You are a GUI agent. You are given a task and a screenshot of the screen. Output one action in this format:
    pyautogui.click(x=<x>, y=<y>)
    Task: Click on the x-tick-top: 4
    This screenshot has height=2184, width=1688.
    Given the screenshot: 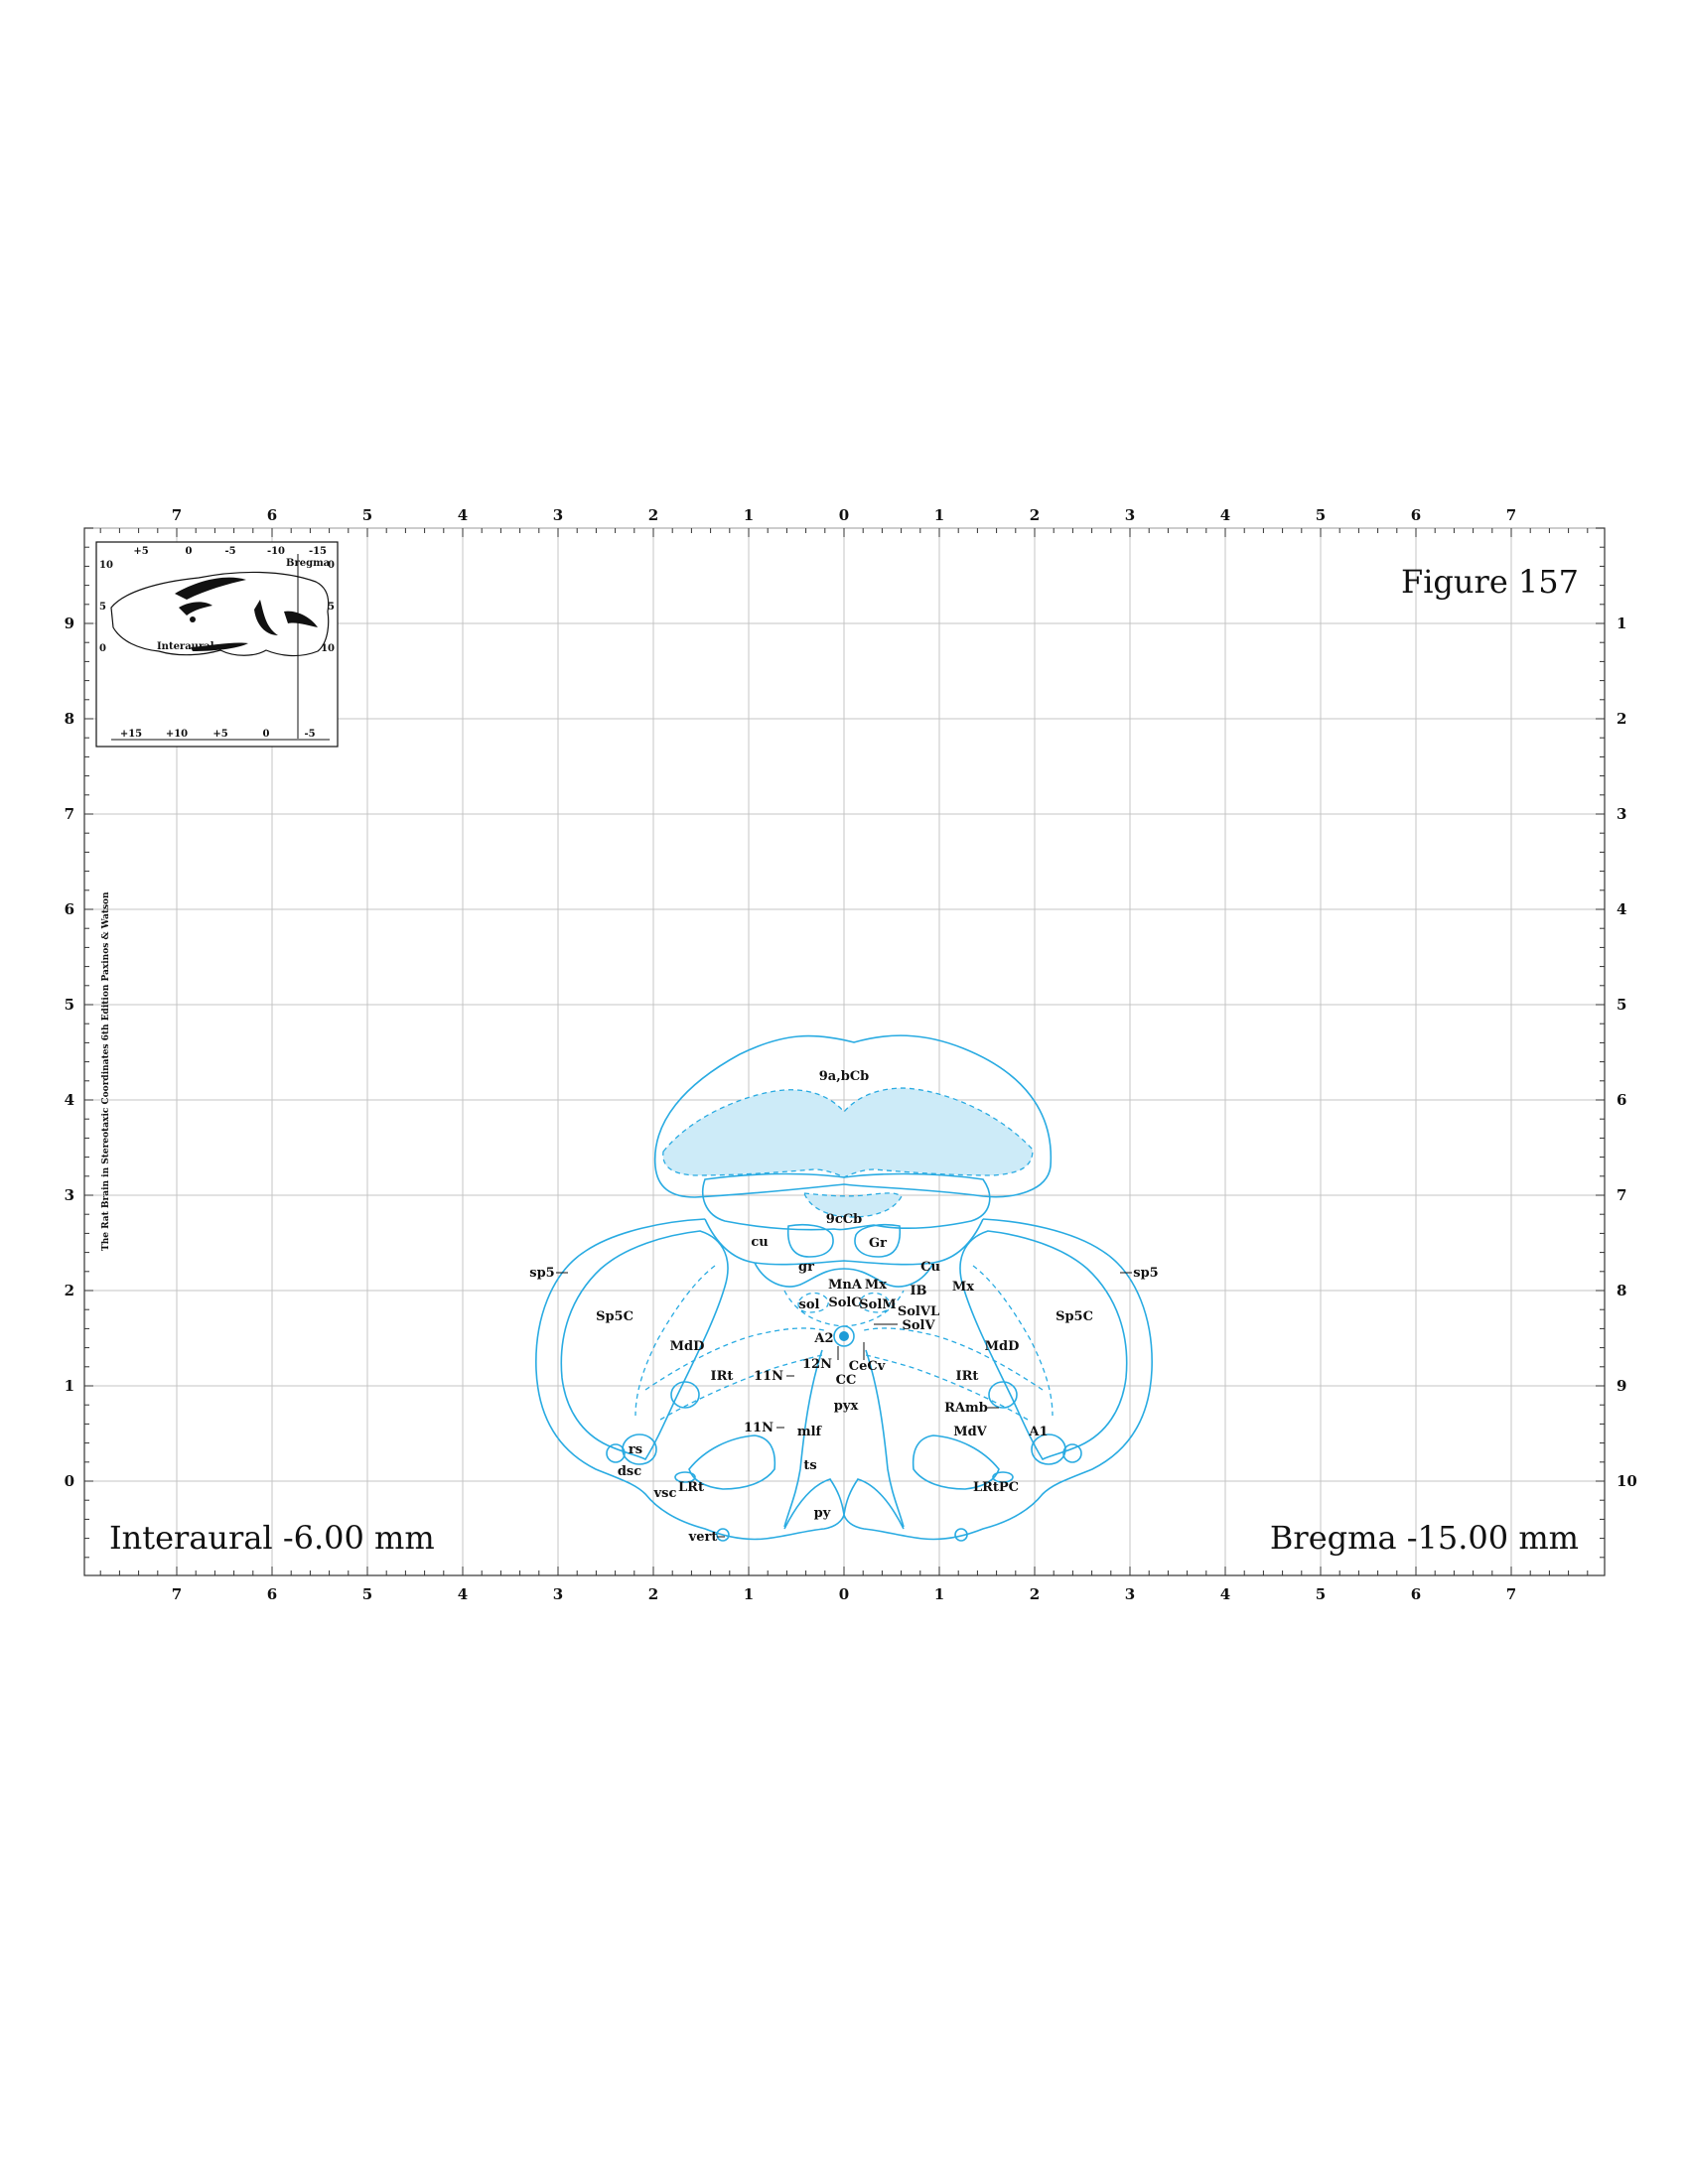 What is the action you would take?
    pyautogui.click(x=1225, y=515)
    